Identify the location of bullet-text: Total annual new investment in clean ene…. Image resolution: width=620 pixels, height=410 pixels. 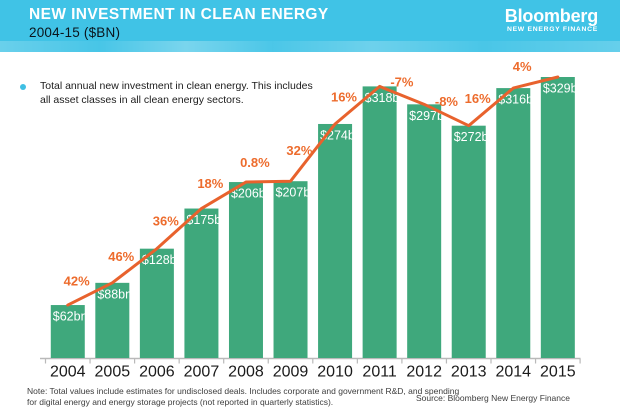
(176, 93).